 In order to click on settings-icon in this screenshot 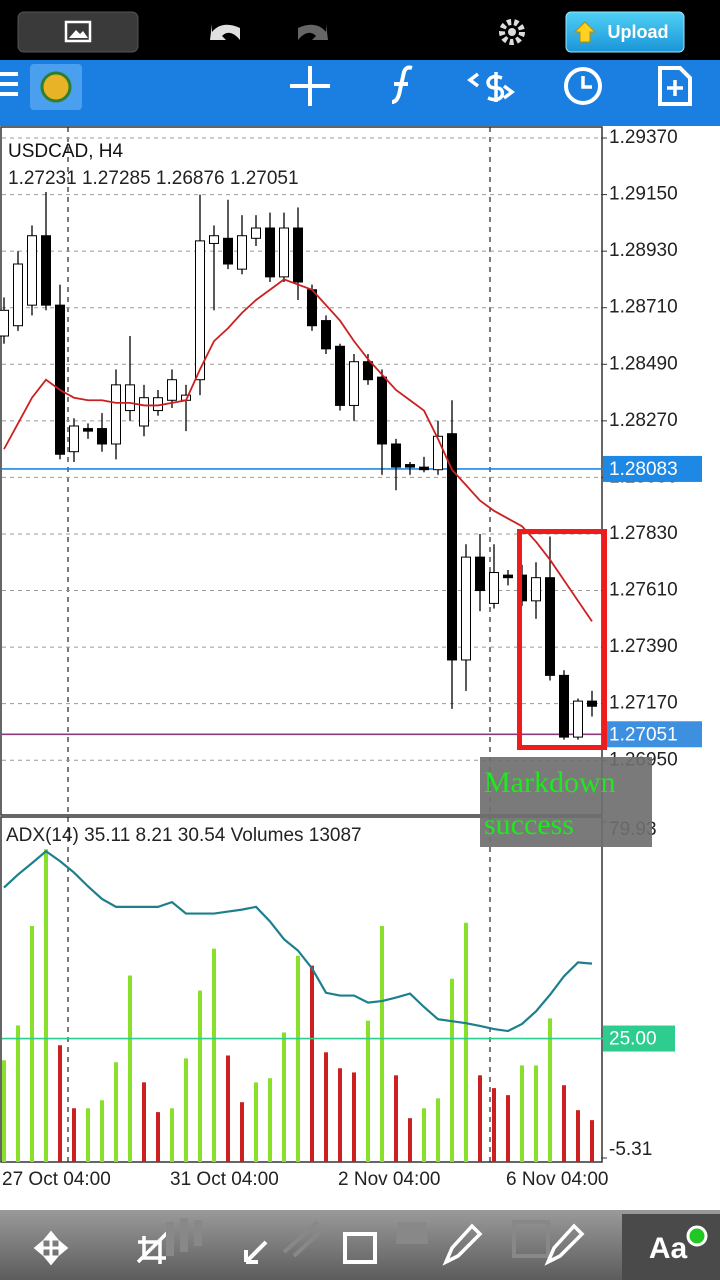, I will do `click(512, 32)`.